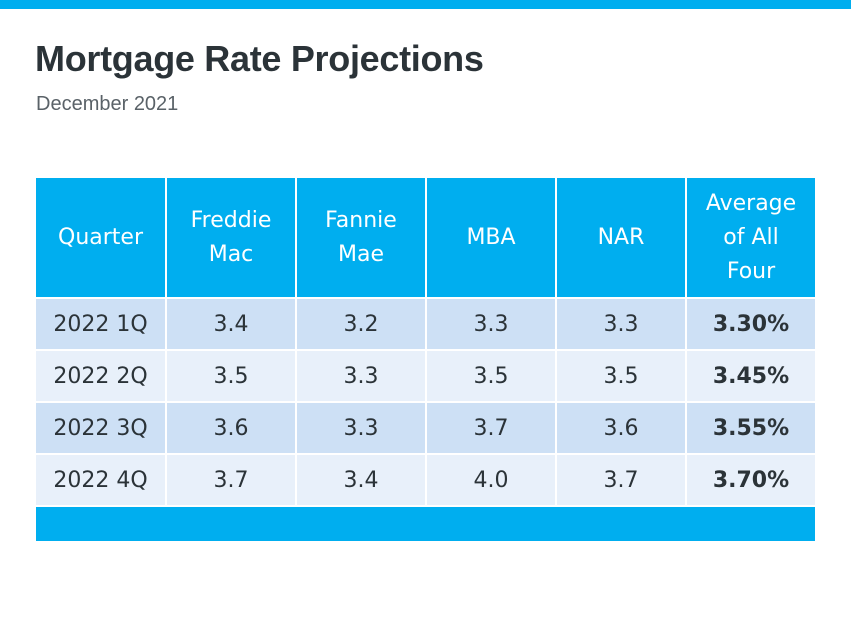  I want to click on cell-mba: 3.5, so click(491, 376).